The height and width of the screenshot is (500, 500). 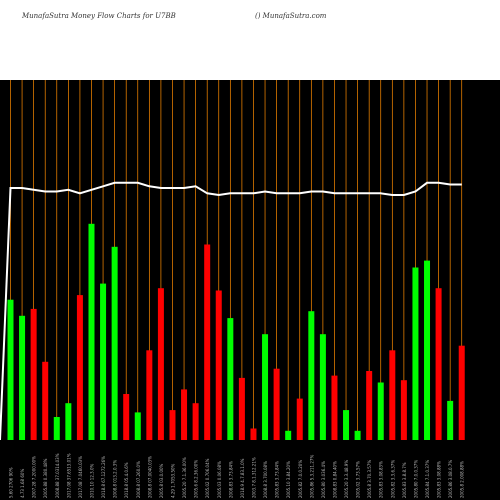 I want to click on x-tick-label: 2005.80 3.036.4%, so click(x=323, y=479).